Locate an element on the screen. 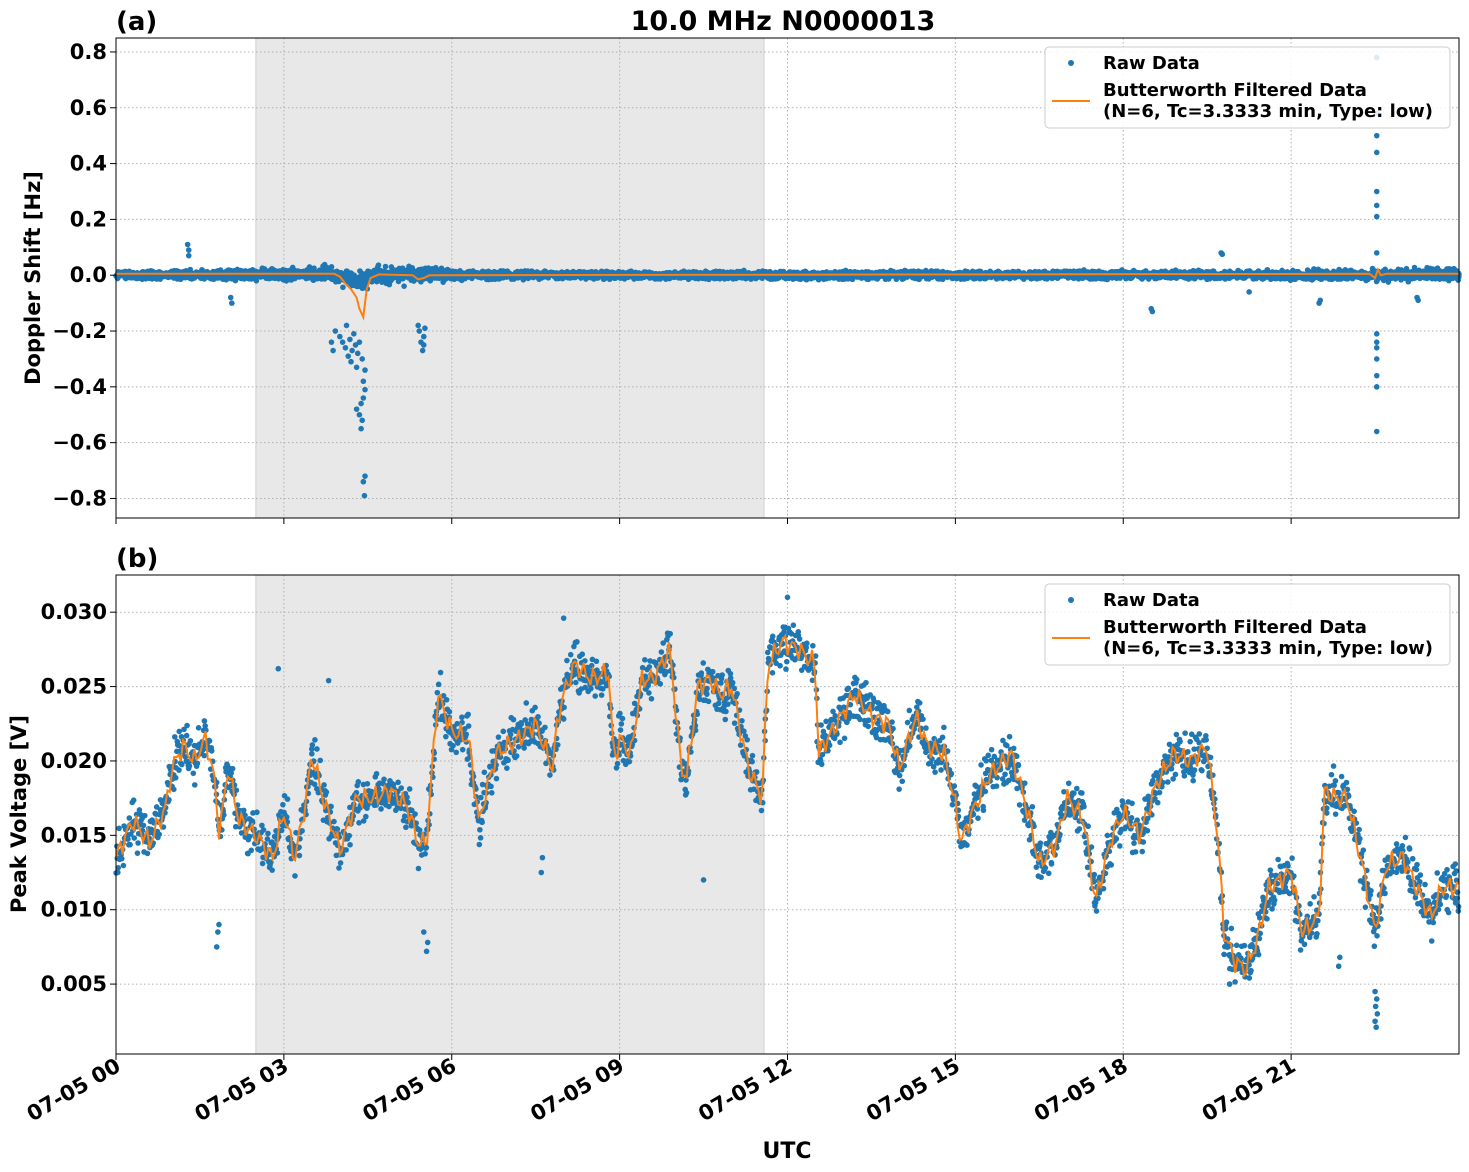 This screenshot has height=1172, width=1469. panel-b-shade is located at coordinates (510, 814).